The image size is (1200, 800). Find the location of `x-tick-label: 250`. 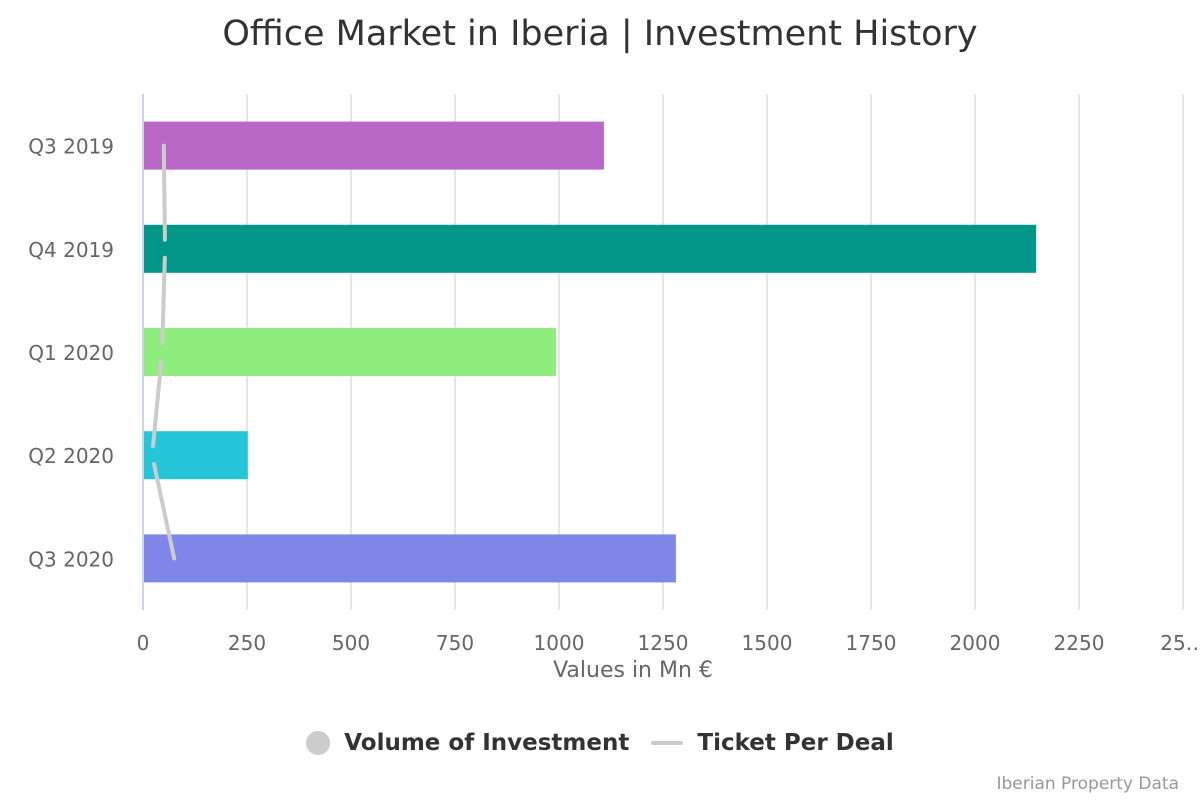

x-tick-label: 250 is located at coordinates (247, 643).